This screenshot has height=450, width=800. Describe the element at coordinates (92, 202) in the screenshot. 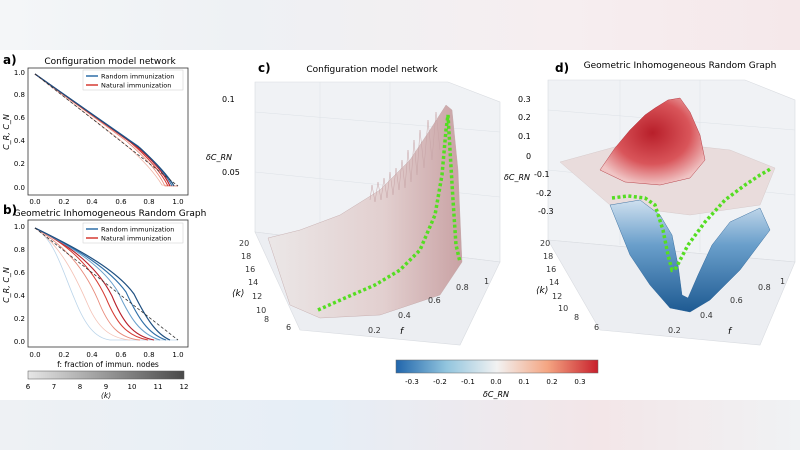

I see `panel-a-xtick: 0.4` at that location.